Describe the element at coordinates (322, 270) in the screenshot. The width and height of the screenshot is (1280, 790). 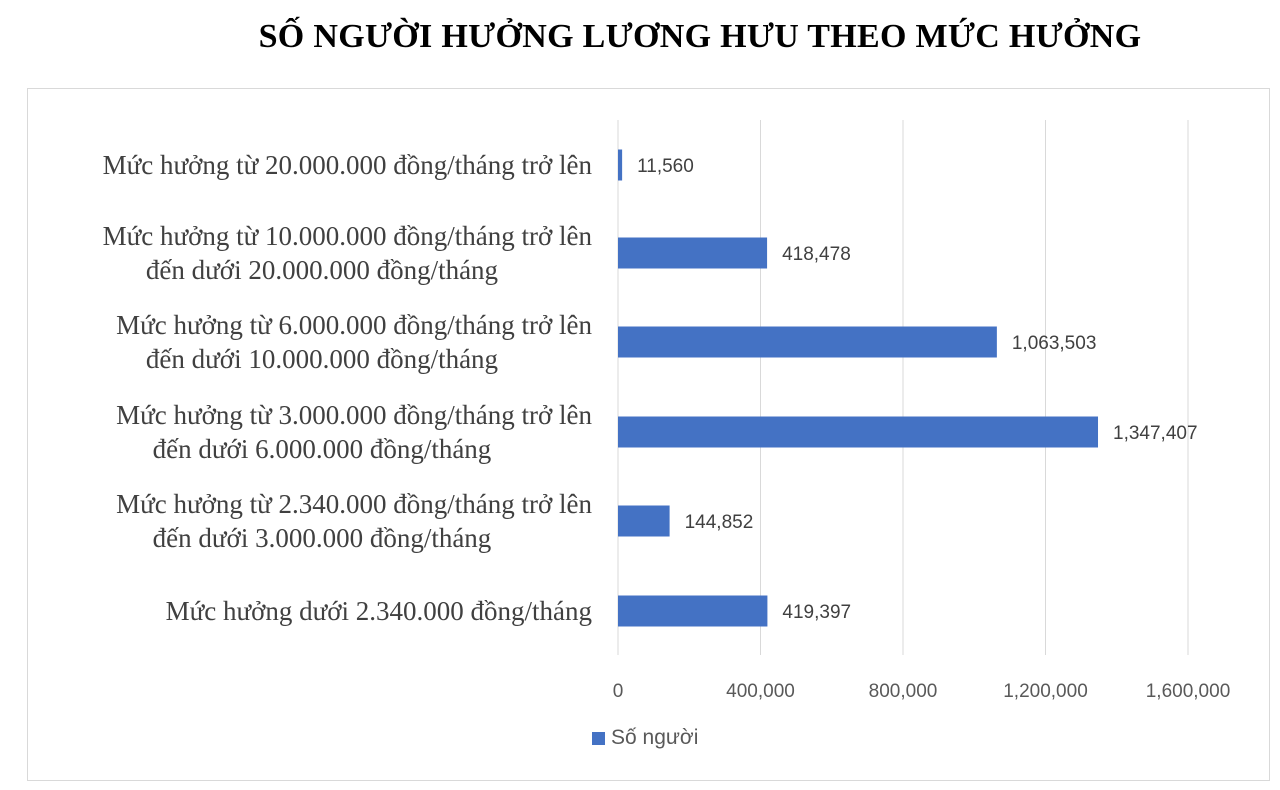
I see `category-label: đến dưới 20.000.000 đồng/tháng` at that location.